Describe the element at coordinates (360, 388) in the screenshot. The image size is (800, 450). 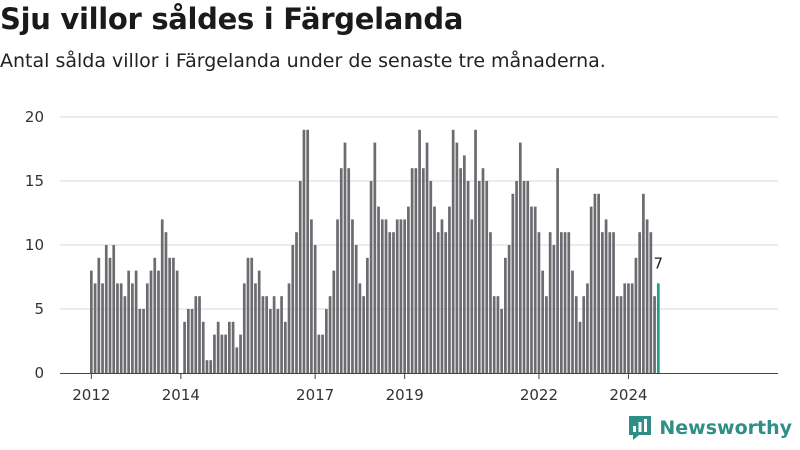
I see `x-axis-ticks: 2012 2014 2017 2019 2022 2024` at that location.